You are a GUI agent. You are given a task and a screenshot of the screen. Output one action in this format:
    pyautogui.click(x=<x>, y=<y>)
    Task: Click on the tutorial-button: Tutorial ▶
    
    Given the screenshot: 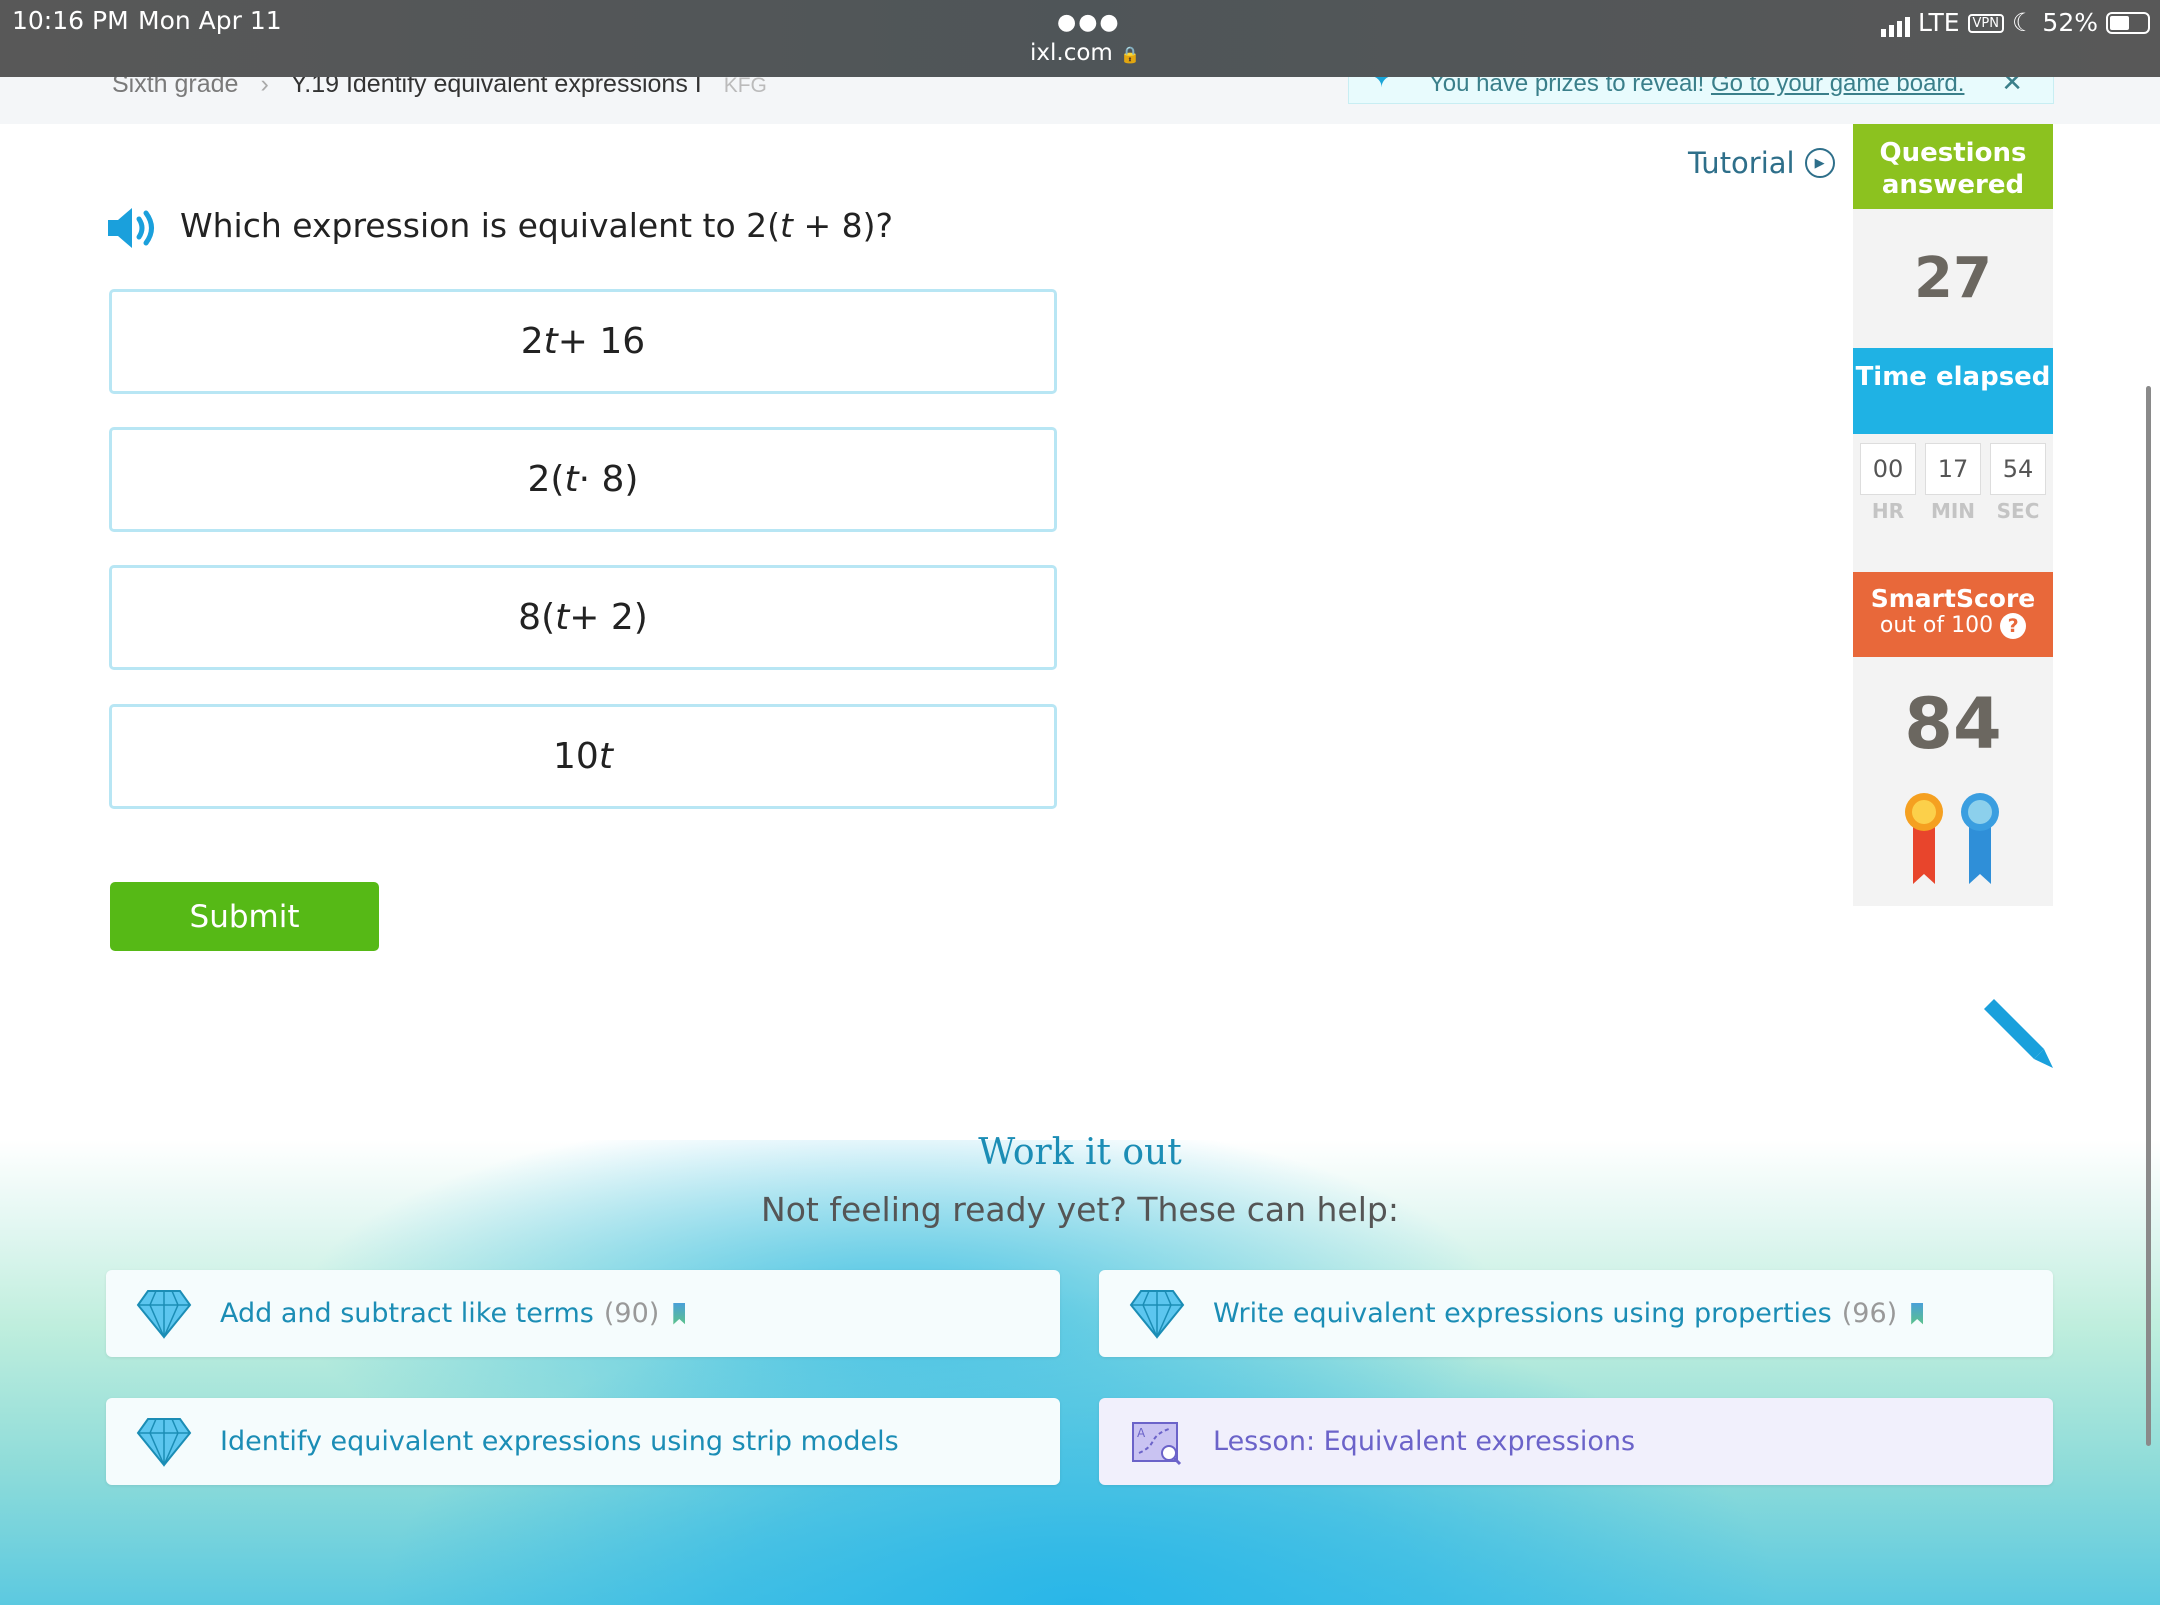 What is the action you would take?
    pyautogui.click(x=1761, y=163)
    